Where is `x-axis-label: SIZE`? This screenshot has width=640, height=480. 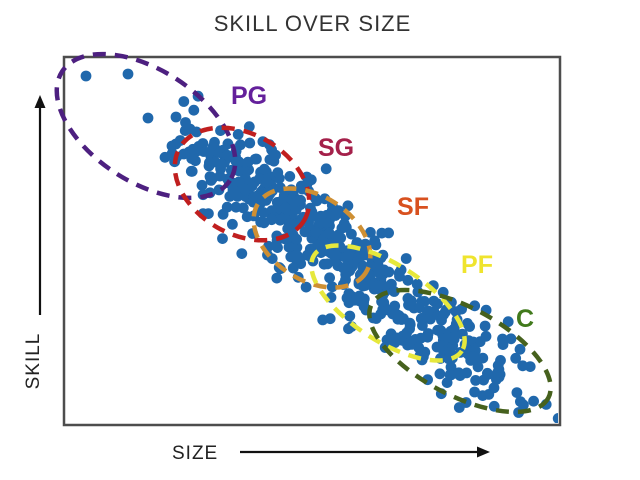
x-axis-label: SIZE is located at coordinates (195, 453).